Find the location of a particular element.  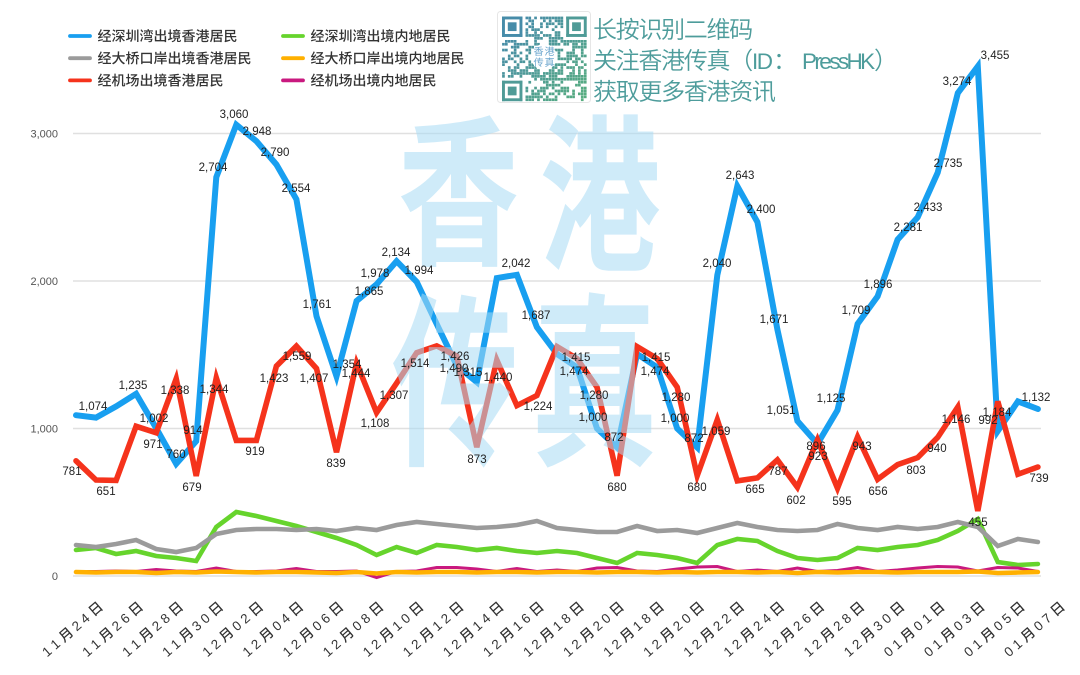

svg-text: 923 is located at coordinates (817, 457).